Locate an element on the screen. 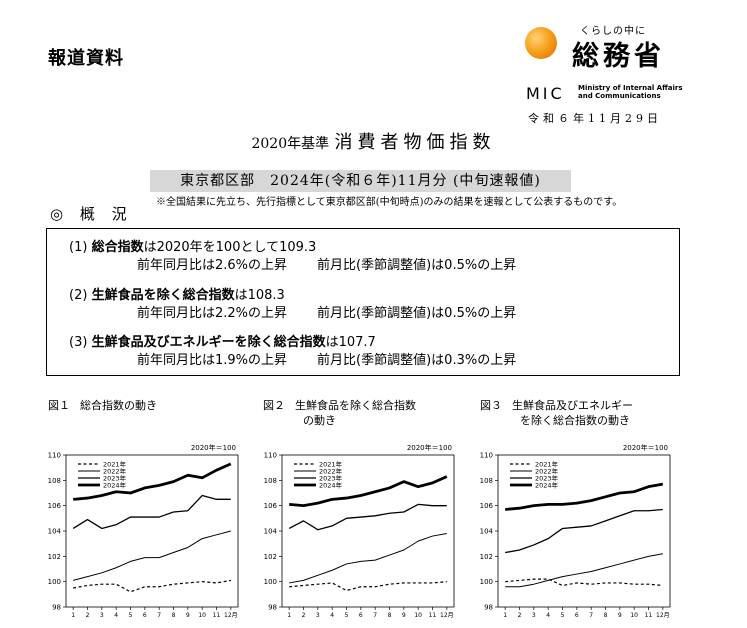  x-tick-label: 2 is located at coordinates (520, 615).